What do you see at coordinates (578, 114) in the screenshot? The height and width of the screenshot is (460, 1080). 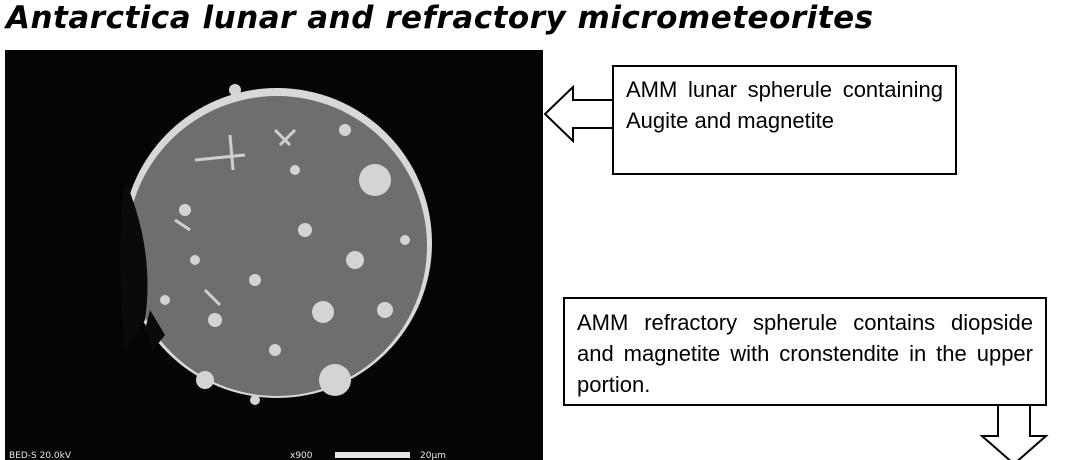 I see `left-arrow` at bounding box center [578, 114].